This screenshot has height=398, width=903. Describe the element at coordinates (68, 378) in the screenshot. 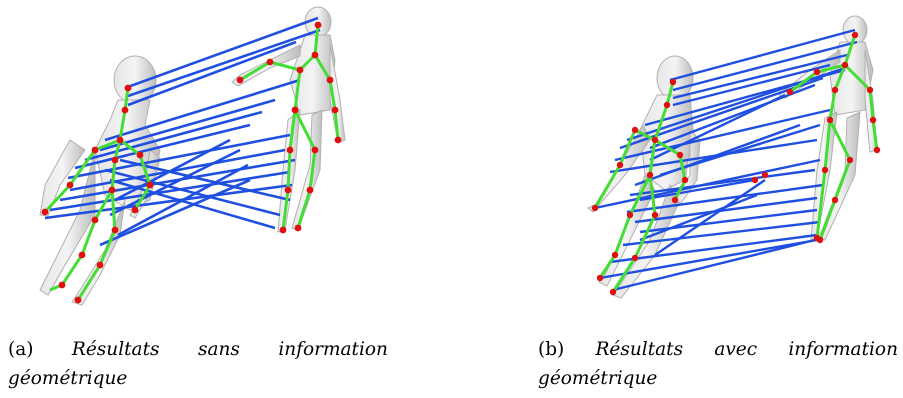

I see `caption-a-line2: géométrique` at that location.